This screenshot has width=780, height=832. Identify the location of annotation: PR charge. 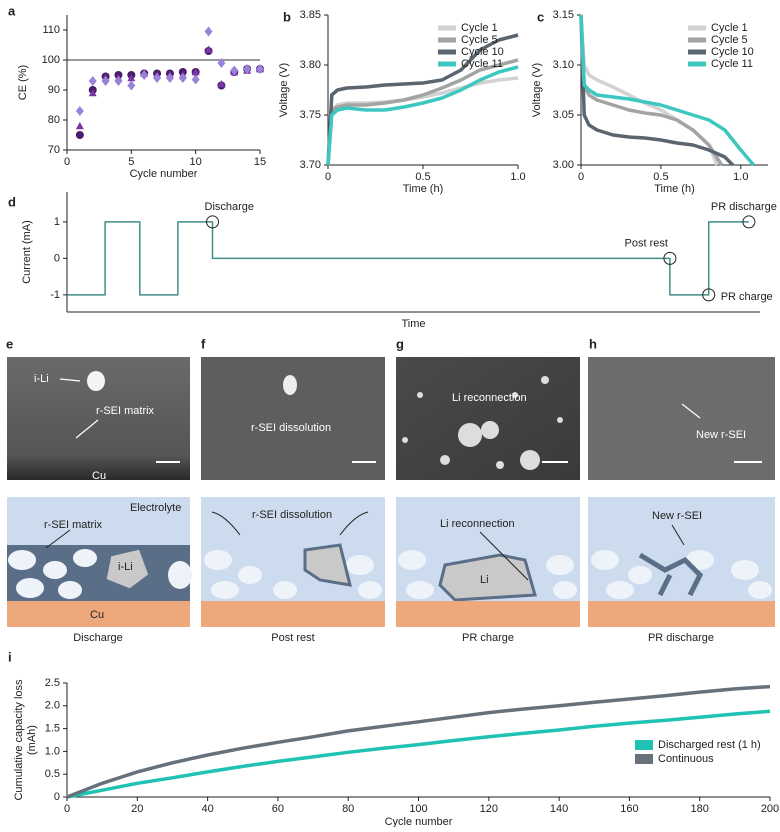
(747, 297).